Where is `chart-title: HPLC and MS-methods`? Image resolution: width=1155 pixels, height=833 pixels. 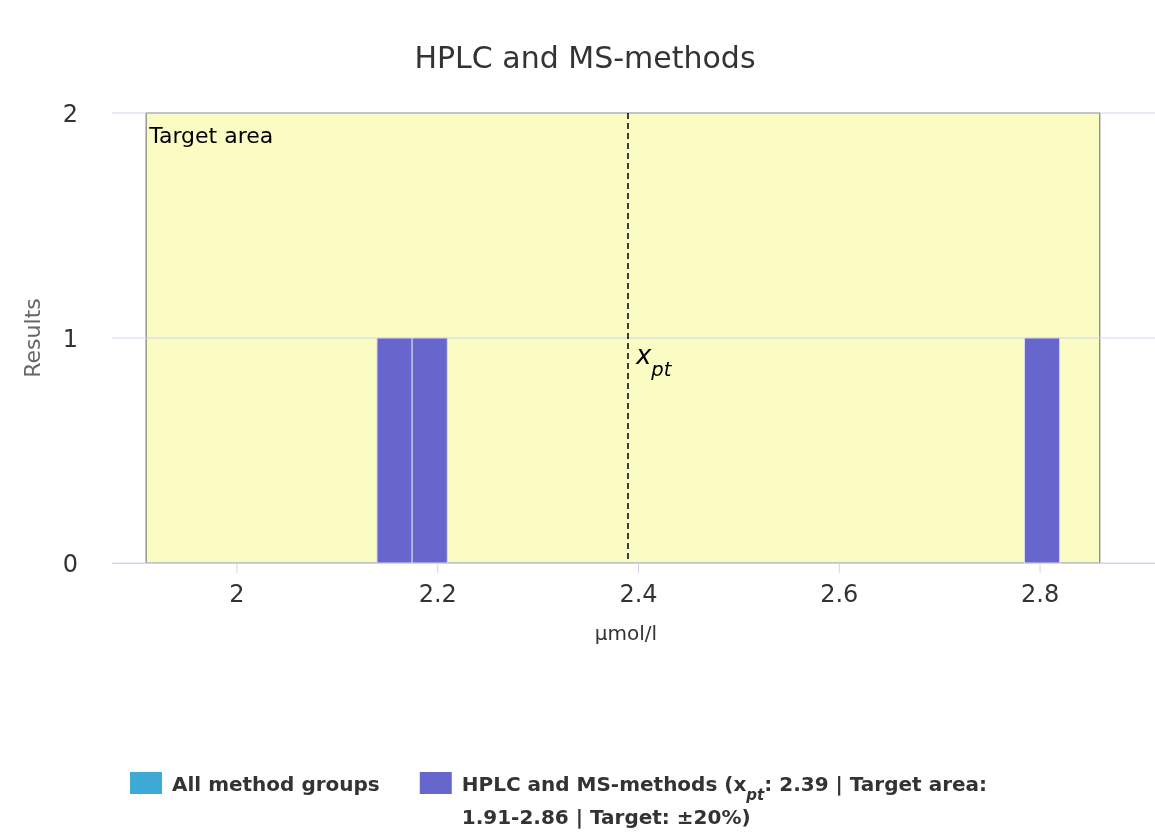
chart-title: HPLC and MS-methods is located at coordinates (585, 57).